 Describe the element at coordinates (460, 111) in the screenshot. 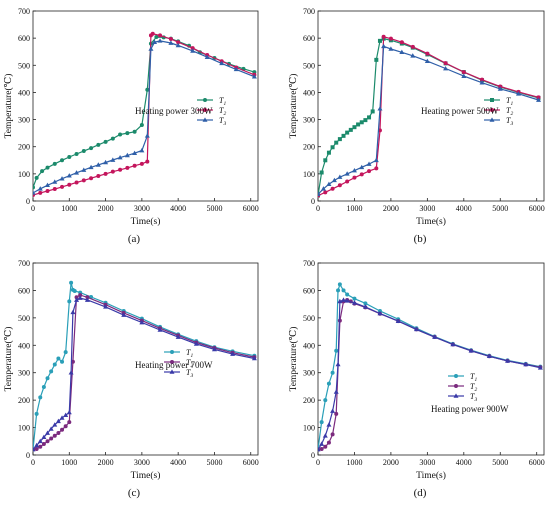

I see `heating-power-annotation: Heating power 500W` at that location.